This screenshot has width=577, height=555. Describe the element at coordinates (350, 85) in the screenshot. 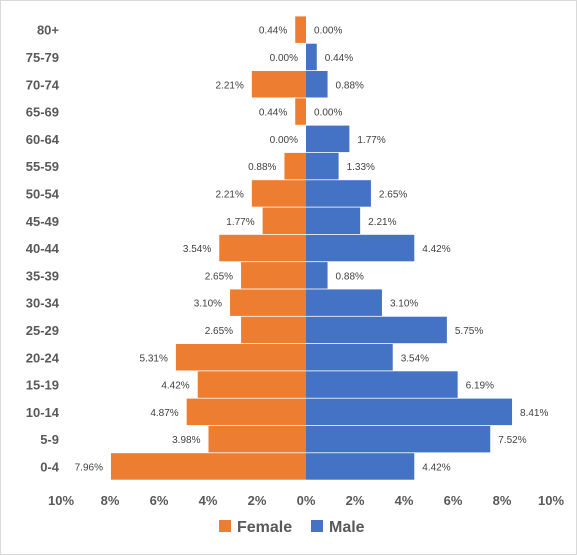

I see `male-data-label-70-74: 0.88%` at that location.